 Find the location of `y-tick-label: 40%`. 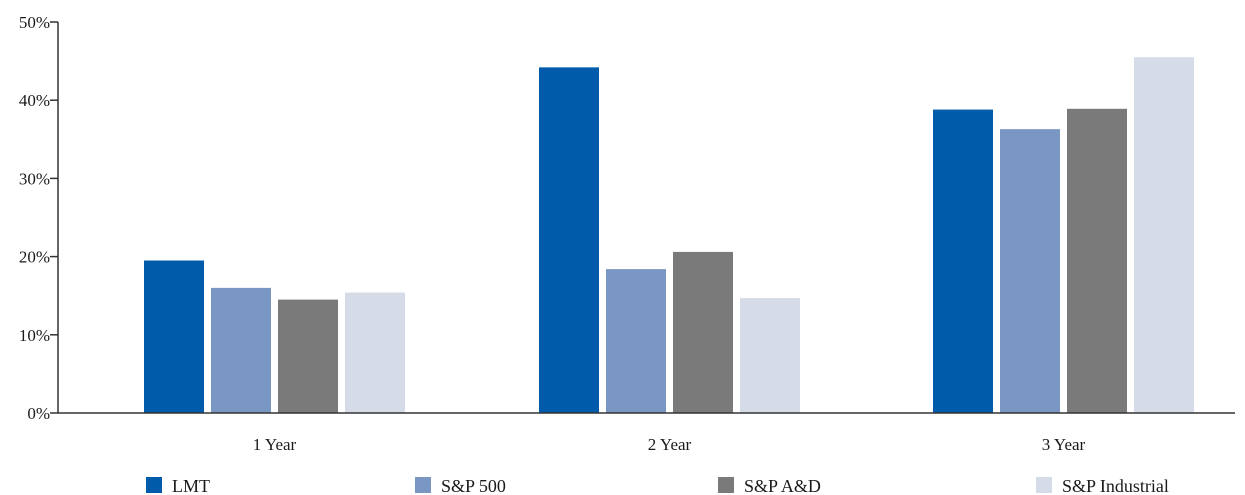

y-tick-label: 40% is located at coordinates (34, 100).